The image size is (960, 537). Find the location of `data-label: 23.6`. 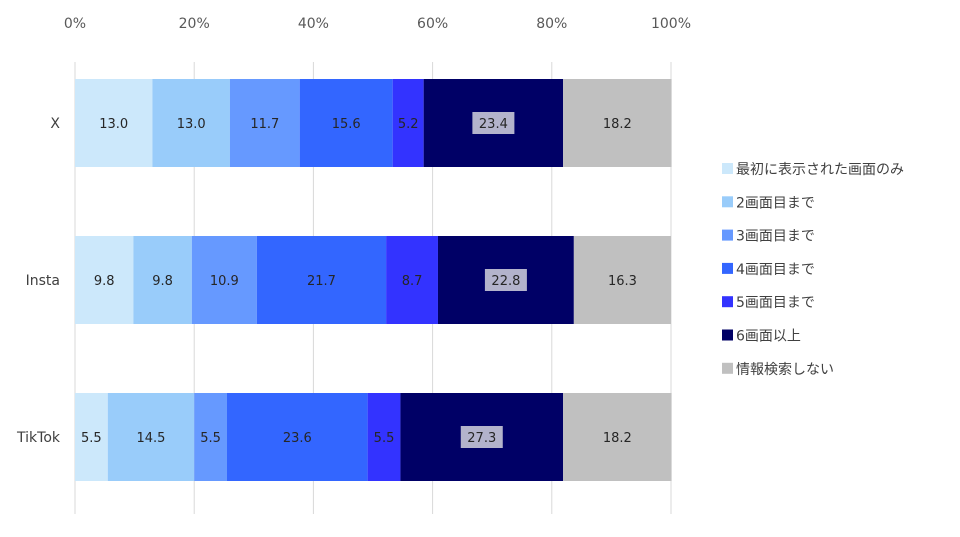

data-label: 23.6 is located at coordinates (297, 438).